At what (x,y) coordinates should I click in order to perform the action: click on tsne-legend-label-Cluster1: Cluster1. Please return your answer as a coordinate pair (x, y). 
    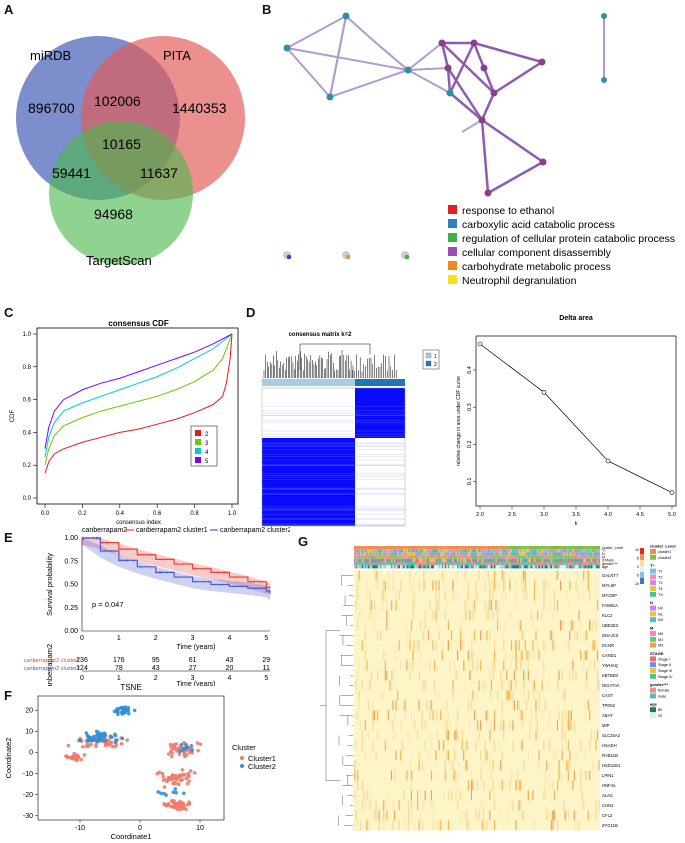
    Looking at the image, I should click on (262, 758).